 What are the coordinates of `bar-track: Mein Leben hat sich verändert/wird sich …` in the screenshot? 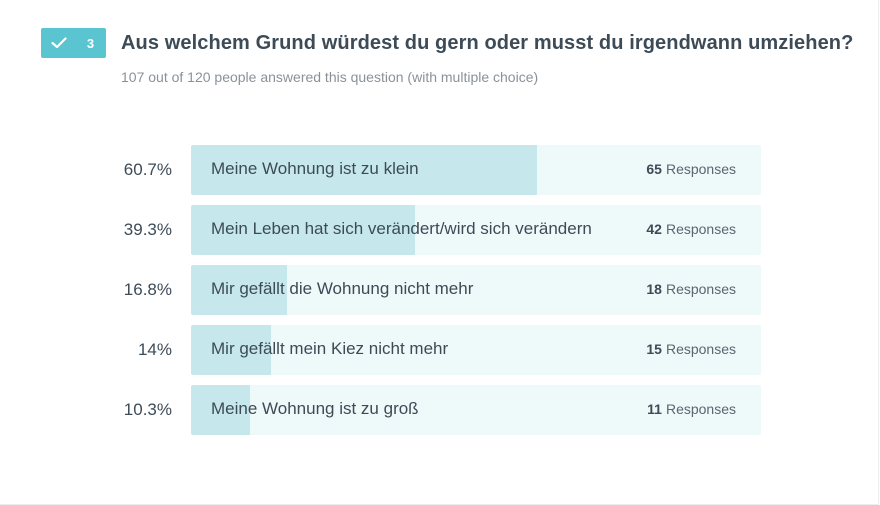 It's located at (476, 230).